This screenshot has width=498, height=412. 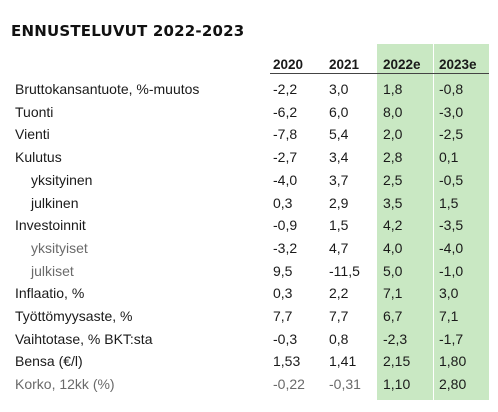 What do you see at coordinates (453, 384) in the screenshot?
I see `cell-2023e: 2,80` at bounding box center [453, 384].